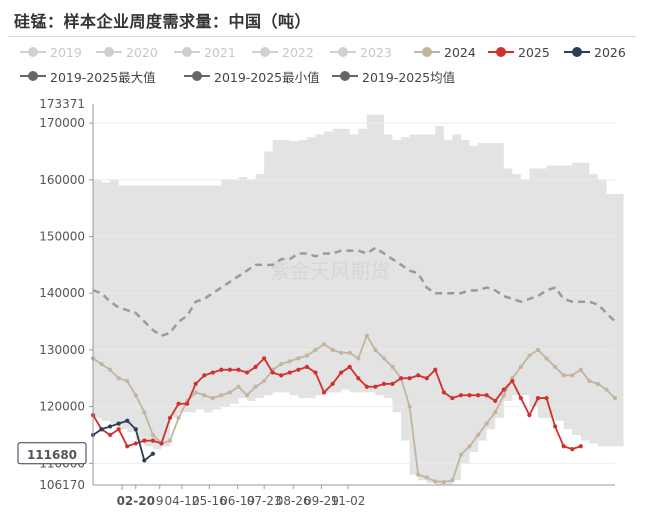  Describe the element at coordinates (205, 52) in the screenshot. I see `legend-item-2021: 2021` at that location.